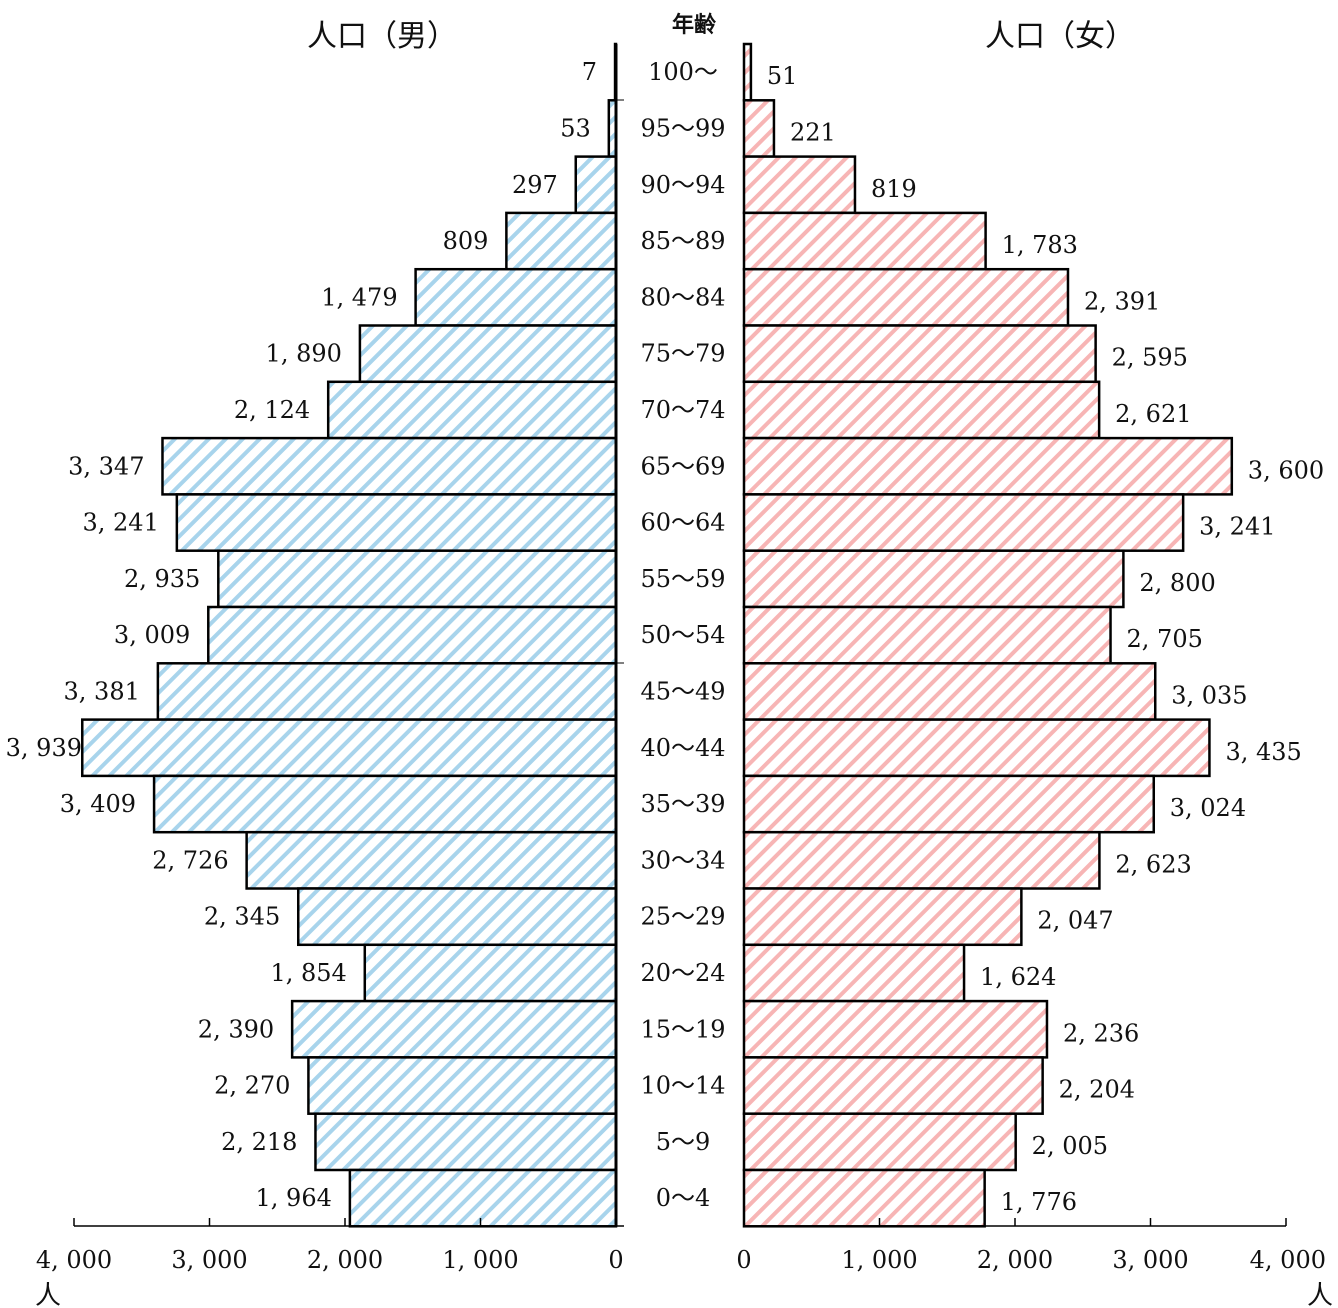  What do you see at coordinates (252, 1086) in the screenshot?
I see `male-value-label: 2, 270` at bounding box center [252, 1086].